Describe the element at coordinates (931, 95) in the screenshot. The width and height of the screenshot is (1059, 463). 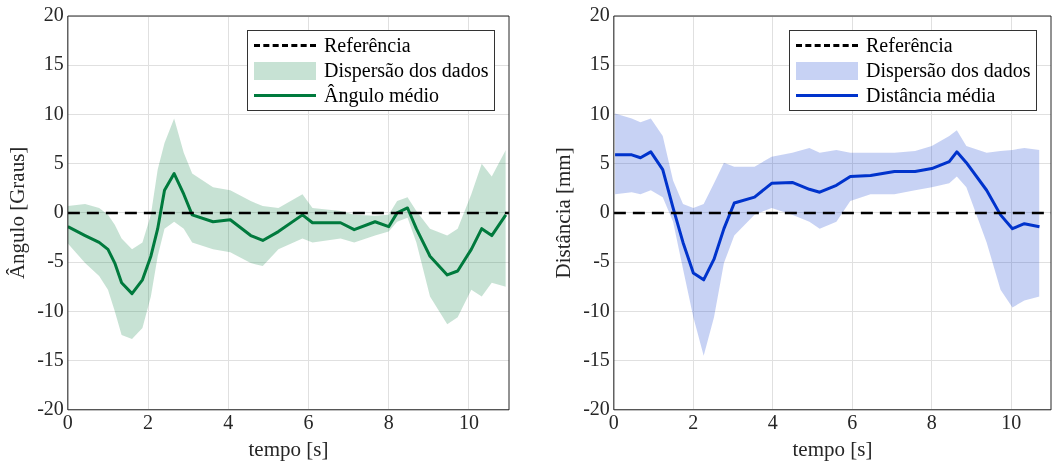
I see `legend-label: Distância média` at that location.